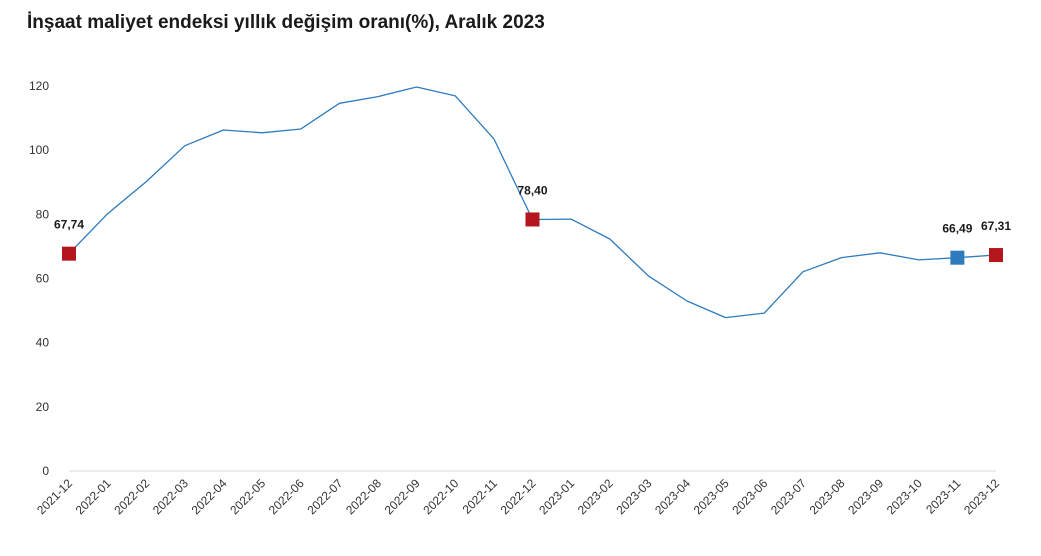 Image resolution: width=1041 pixels, height=556 pixels. Describe the element at coordinates (633, 496) in the screenshot. I see `x-tick-label: 2023-03` at that location.